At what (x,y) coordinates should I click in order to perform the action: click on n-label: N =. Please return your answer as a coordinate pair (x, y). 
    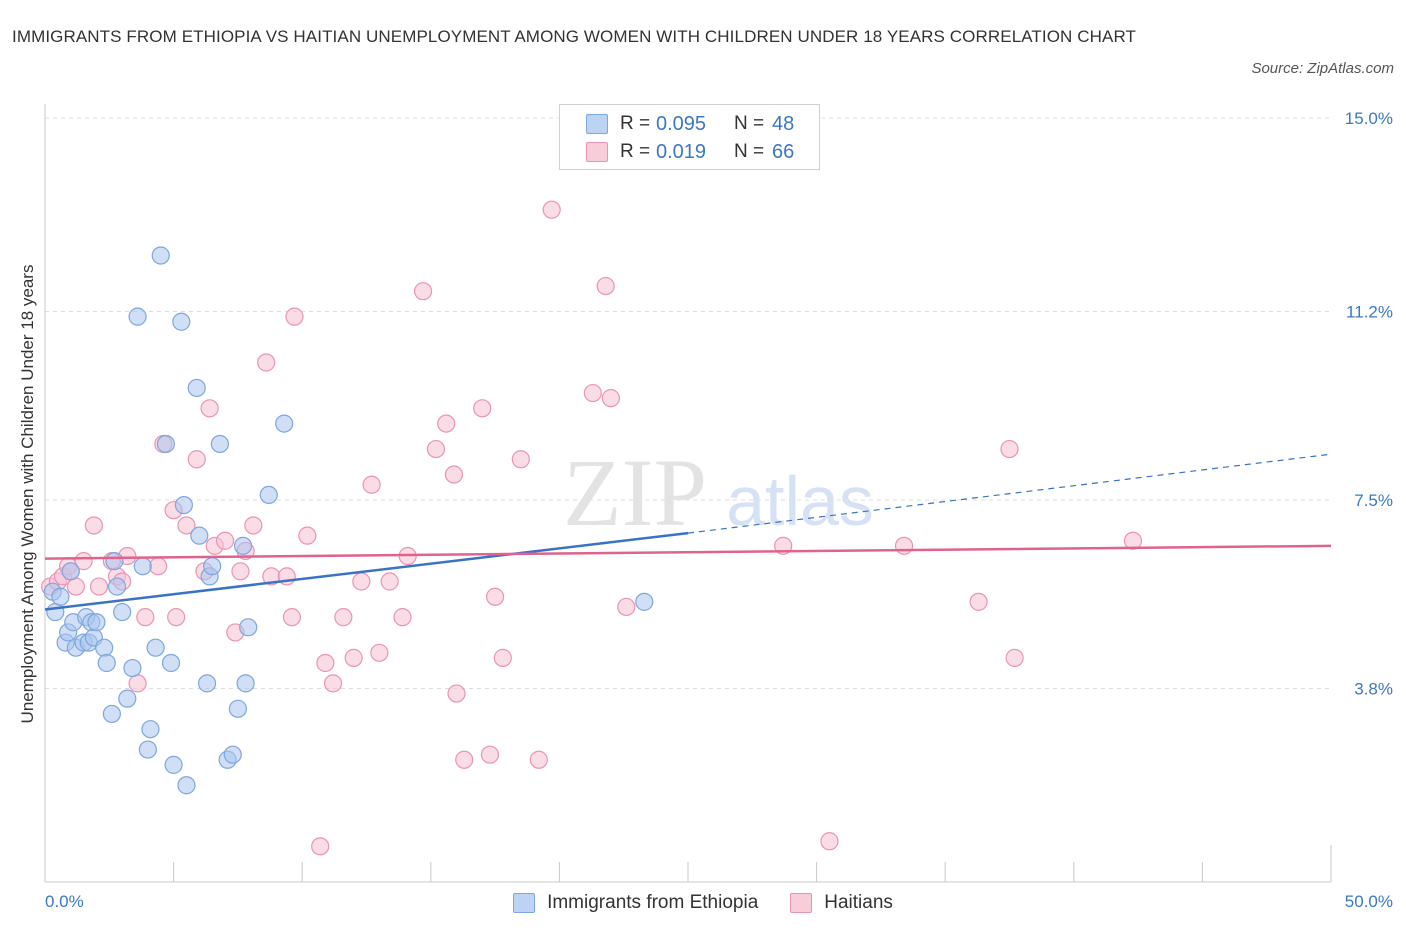
    Looking at the image, I should click on (749, 151).